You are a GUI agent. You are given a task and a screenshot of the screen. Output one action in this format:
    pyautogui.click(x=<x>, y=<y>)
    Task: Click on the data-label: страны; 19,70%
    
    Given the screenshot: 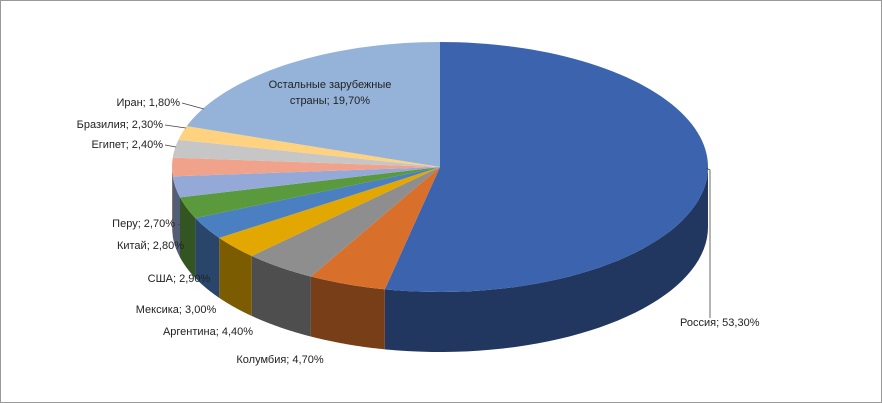 What is the action you would take?
    pyautogui.click(x=330, y=101)
    